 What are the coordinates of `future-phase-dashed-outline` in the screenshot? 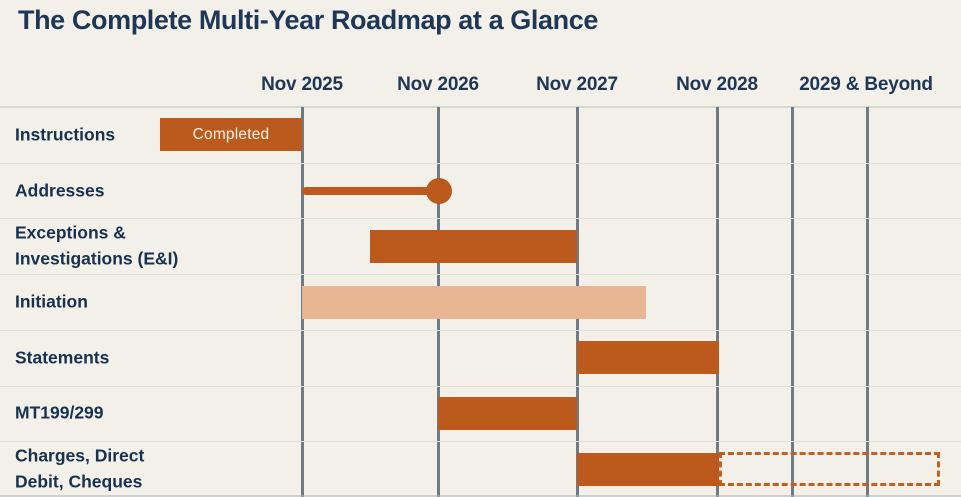 It's located at (829, 469).